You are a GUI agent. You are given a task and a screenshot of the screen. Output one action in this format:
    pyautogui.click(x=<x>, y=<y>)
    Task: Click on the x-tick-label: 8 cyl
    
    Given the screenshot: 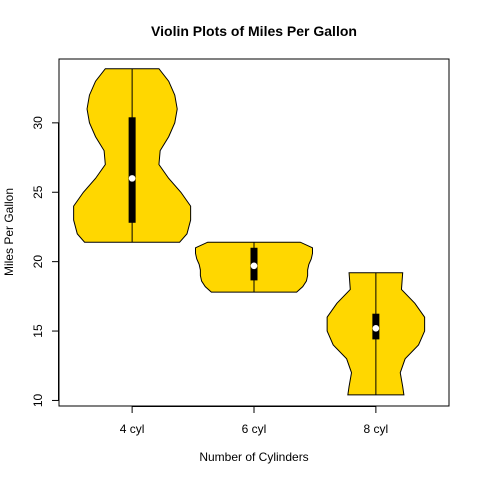 What is the action you would take?
    pyautogui.click(x=376, y=429)
    